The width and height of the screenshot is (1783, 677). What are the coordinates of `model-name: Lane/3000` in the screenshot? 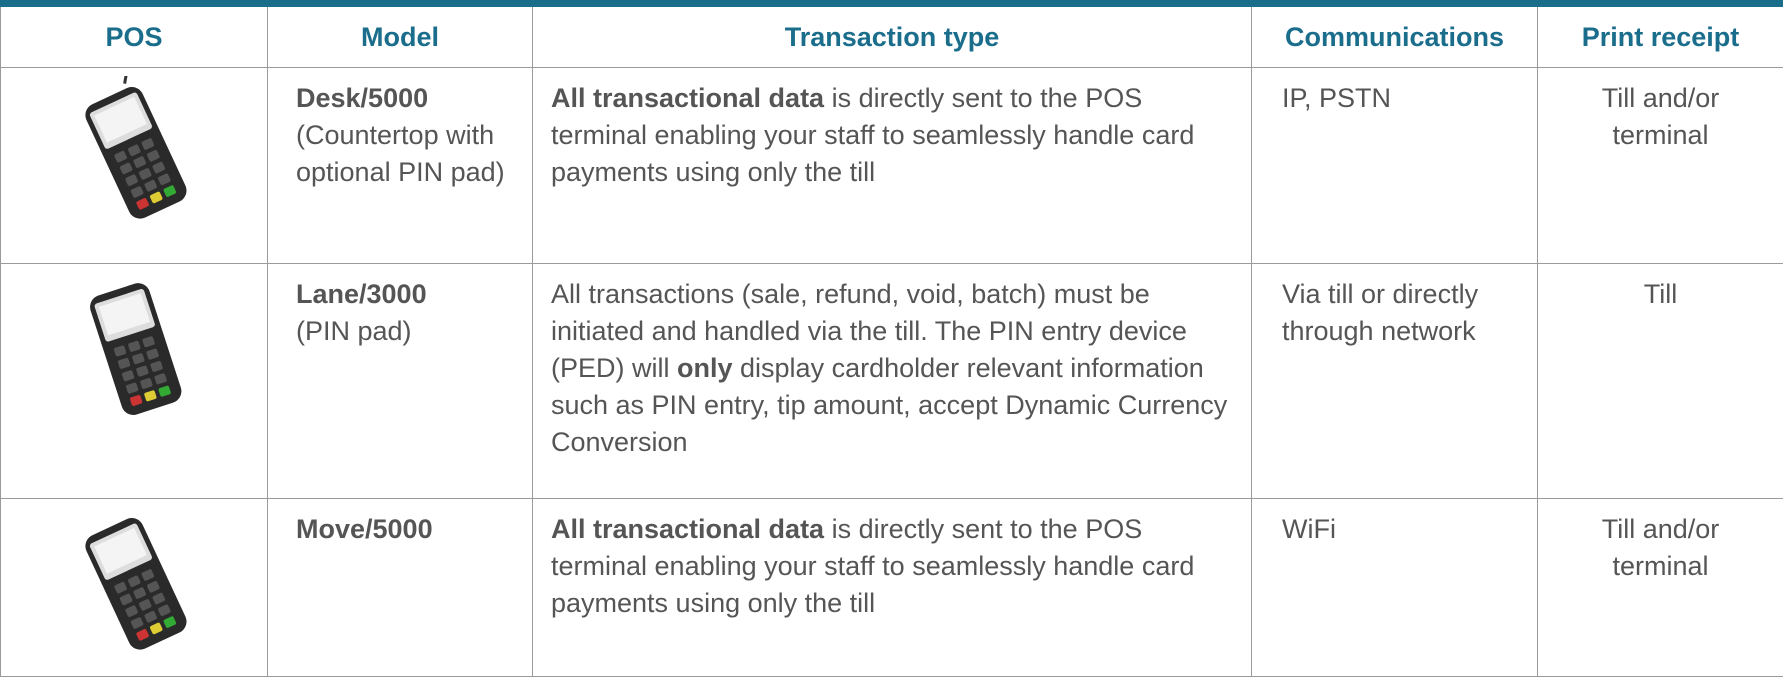 It's located at (361, 294).